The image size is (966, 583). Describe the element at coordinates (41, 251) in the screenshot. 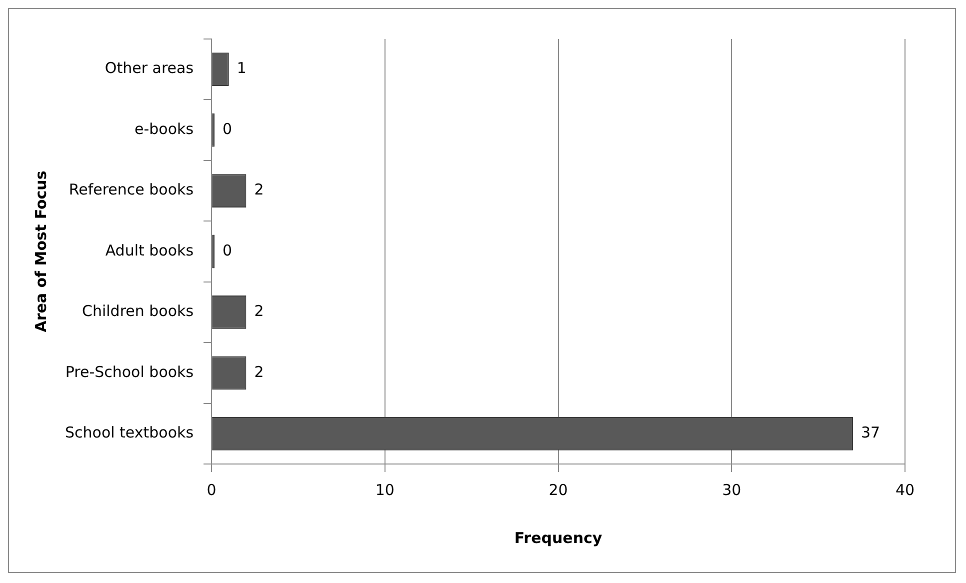

I see `y-axis-title: Area of Most Focus` at that location.